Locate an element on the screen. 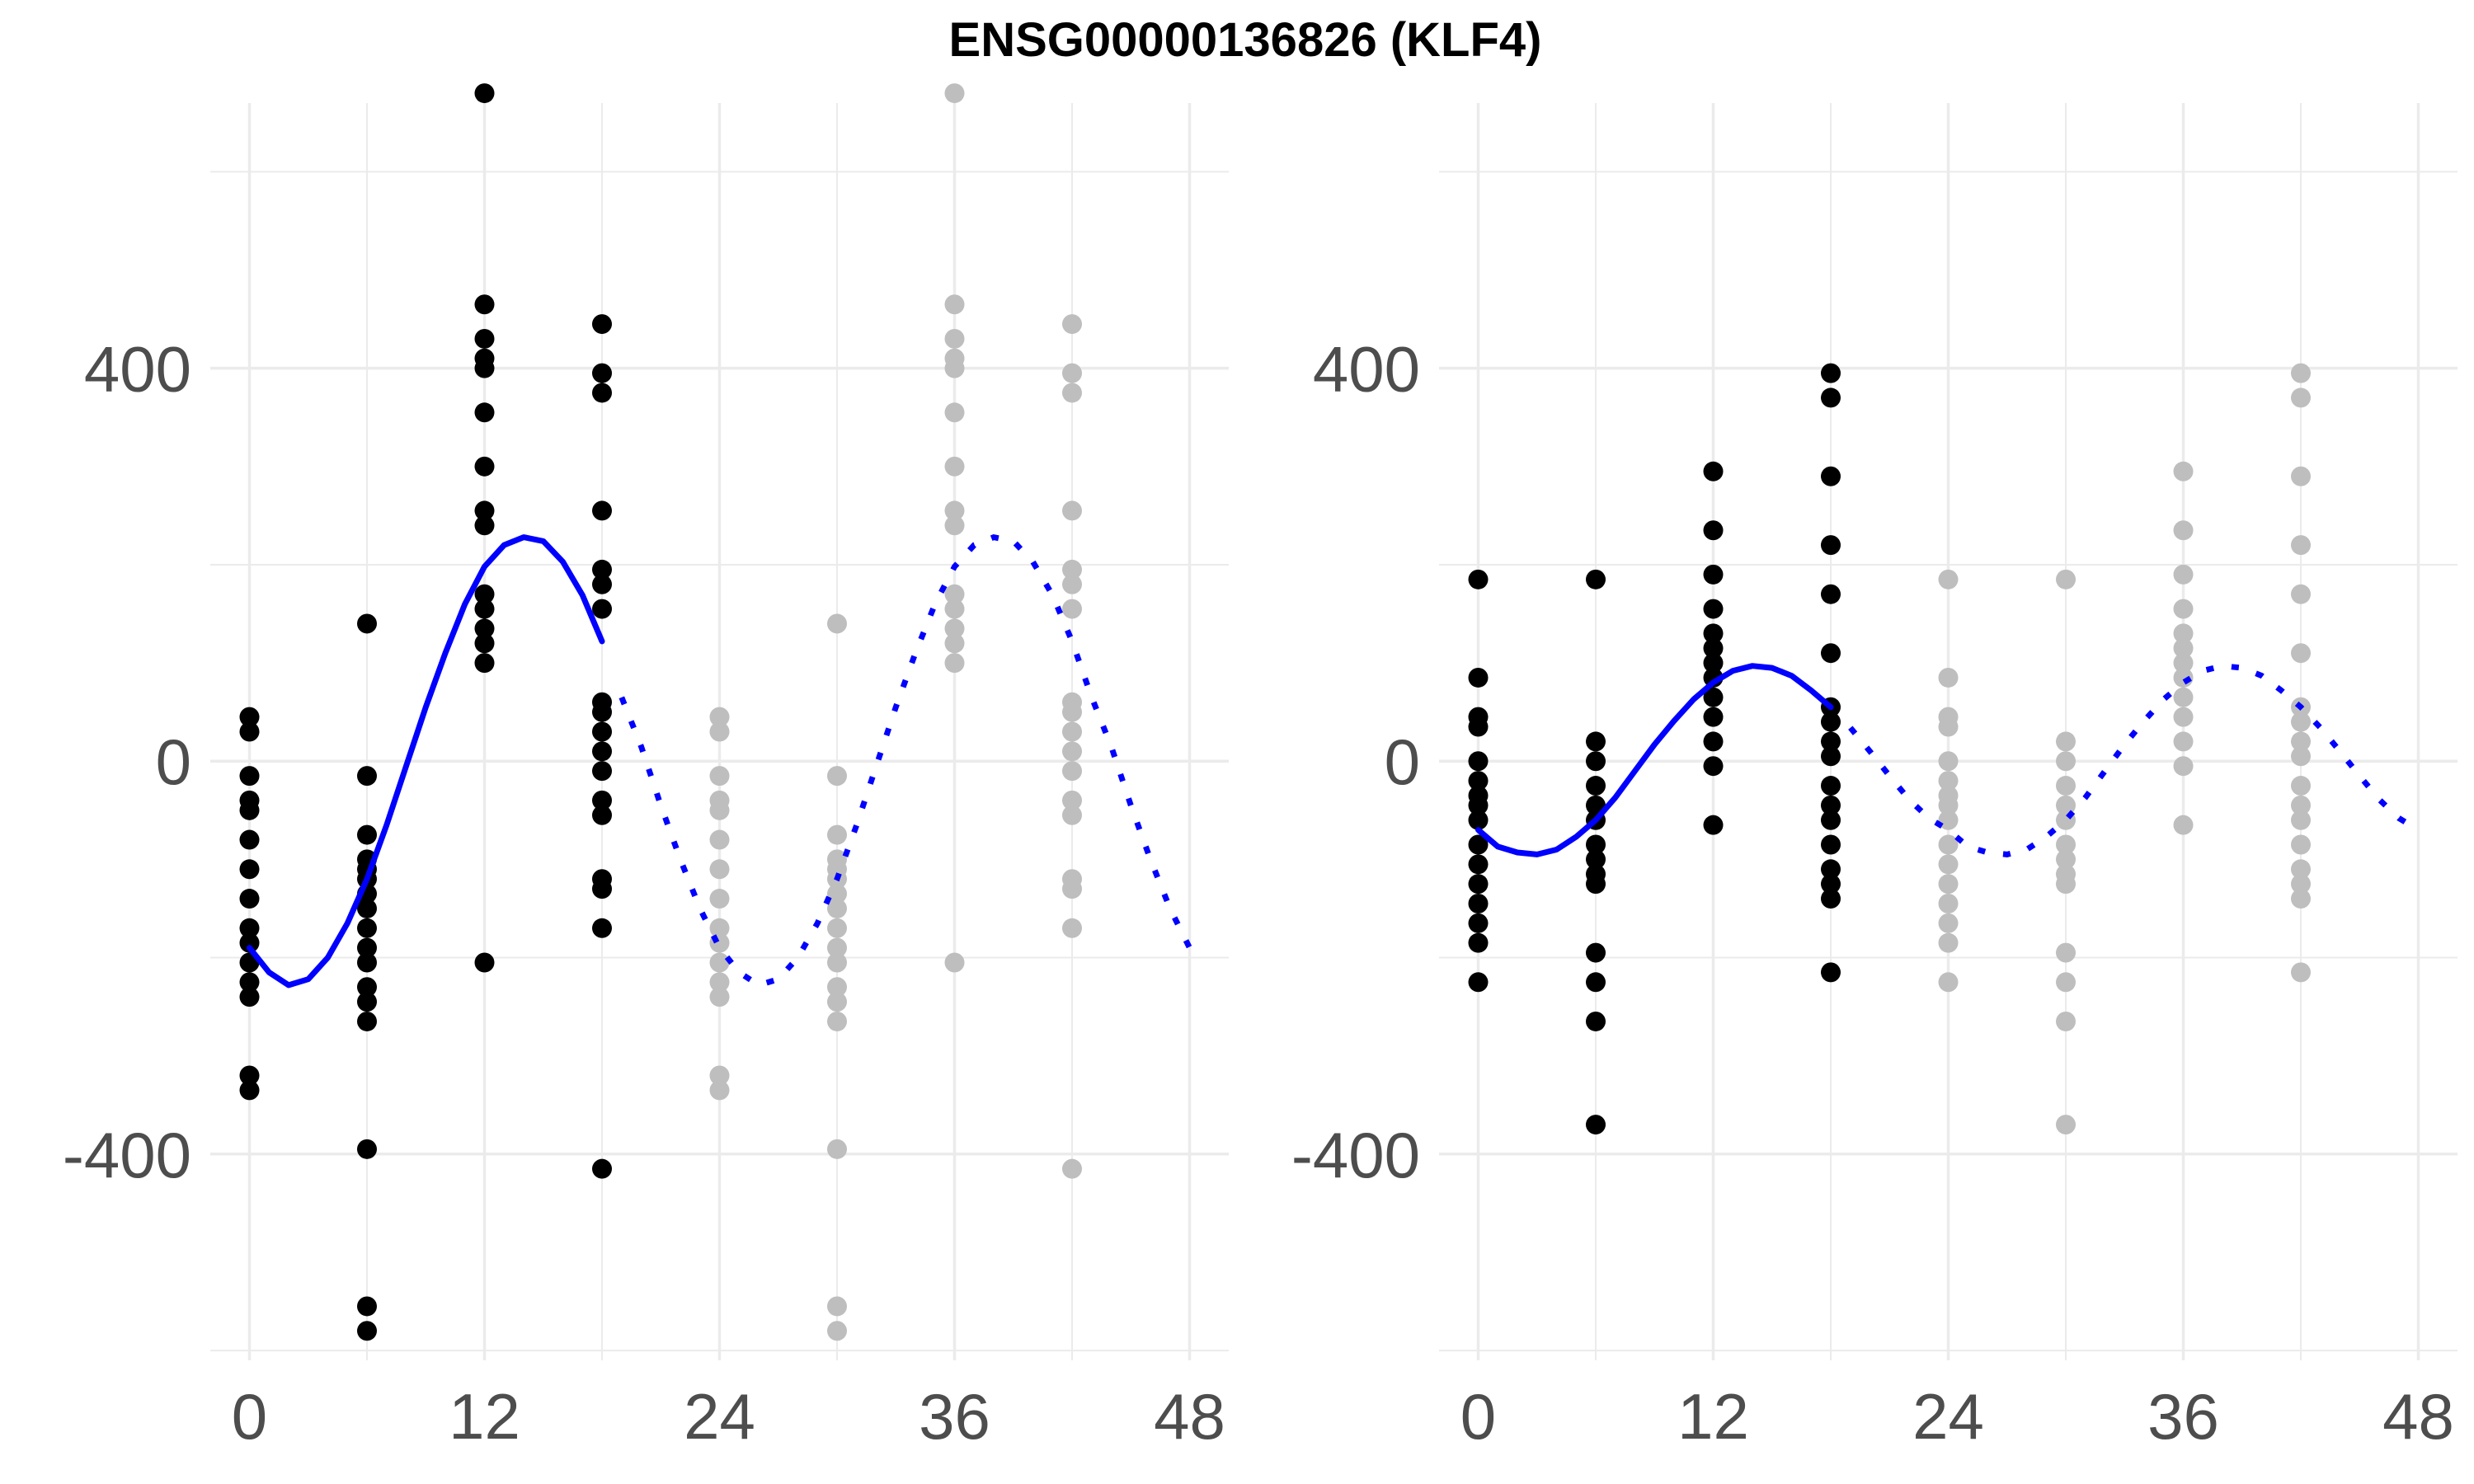 This screenshot has width=2474, height=1484. projected-points is located at coordinates (2124, 749).